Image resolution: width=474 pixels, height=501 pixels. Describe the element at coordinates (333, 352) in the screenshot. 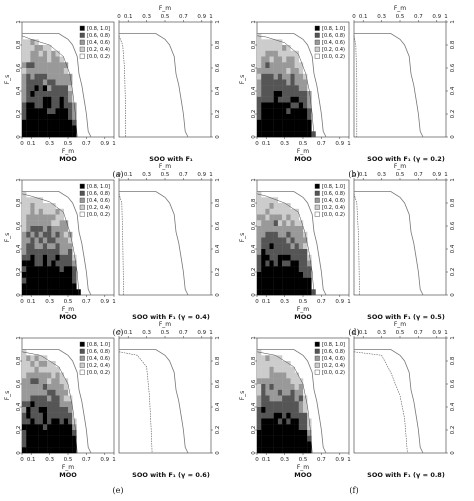

I see `legend-label: [0.6, 0.8)` at that location.